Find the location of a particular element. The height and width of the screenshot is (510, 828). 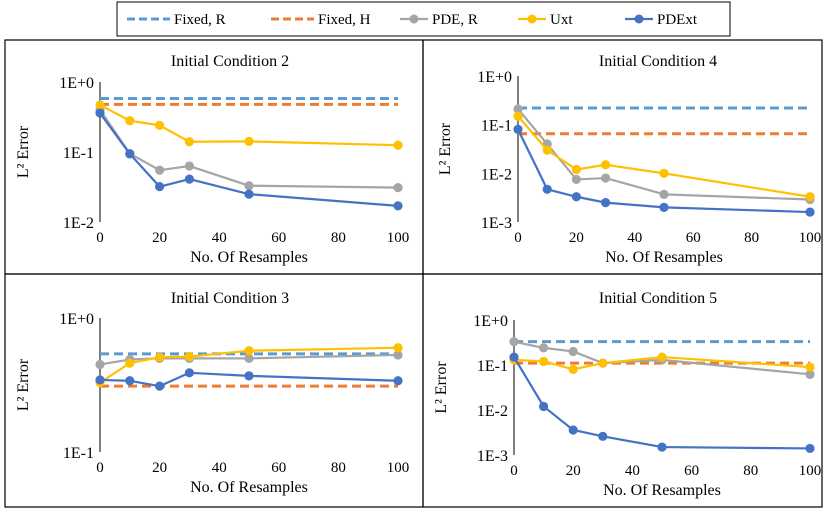

legend-label-fixed-r: Fixed, R is located at coordinates (200, 20).